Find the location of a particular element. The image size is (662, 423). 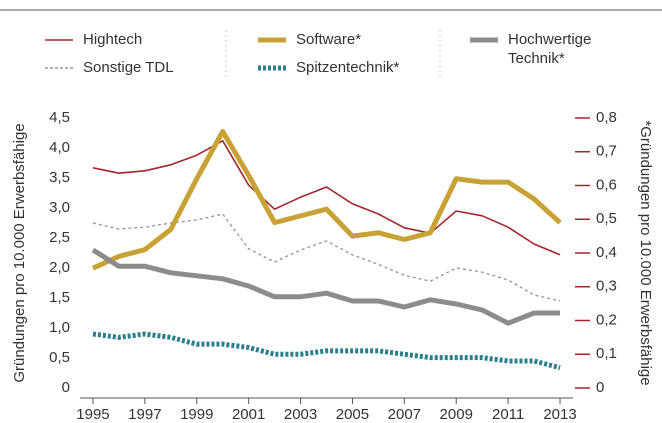

legend-label: Software* is located at coordinates (329, 39).